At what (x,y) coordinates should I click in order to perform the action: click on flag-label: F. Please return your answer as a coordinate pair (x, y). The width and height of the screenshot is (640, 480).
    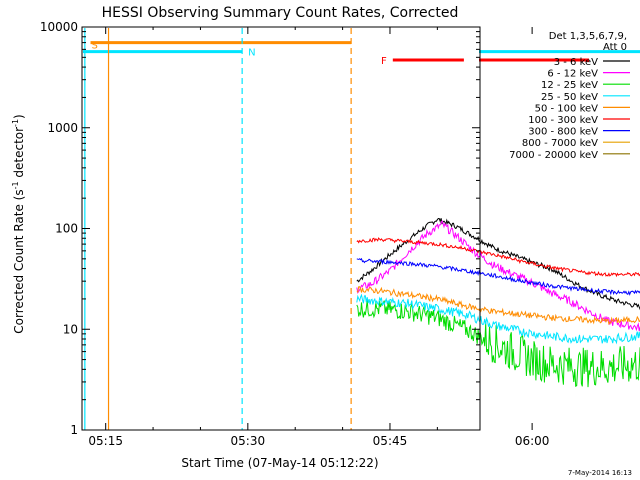
    Looking at the image, I should click on (384, 61).